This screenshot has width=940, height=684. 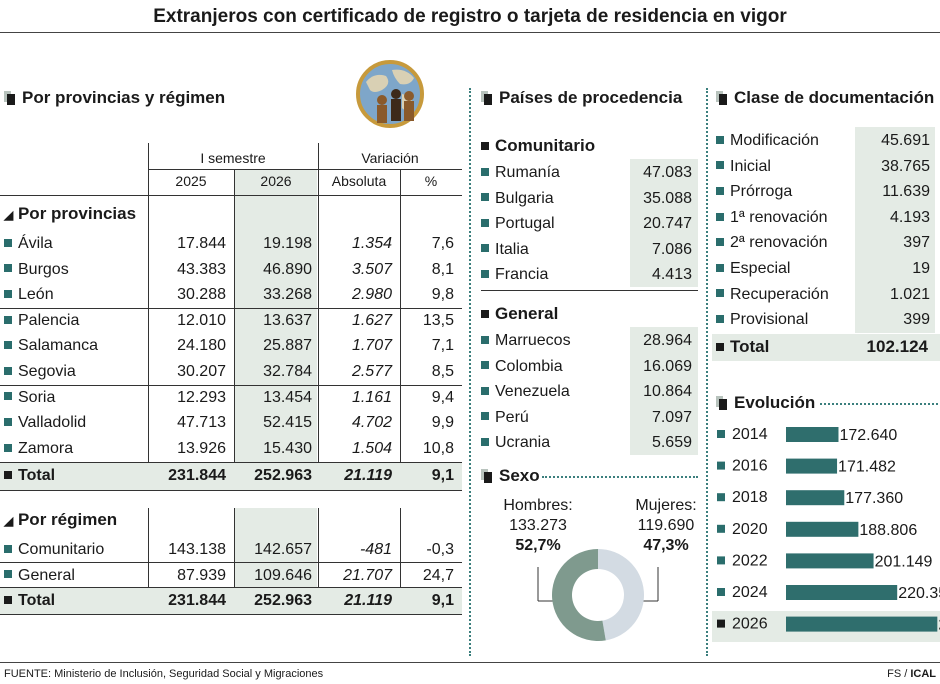 What do you see at coordinates (276, 181) in the screenshot?
I see `header-2026: 2026` at bounding box center [276, 181].